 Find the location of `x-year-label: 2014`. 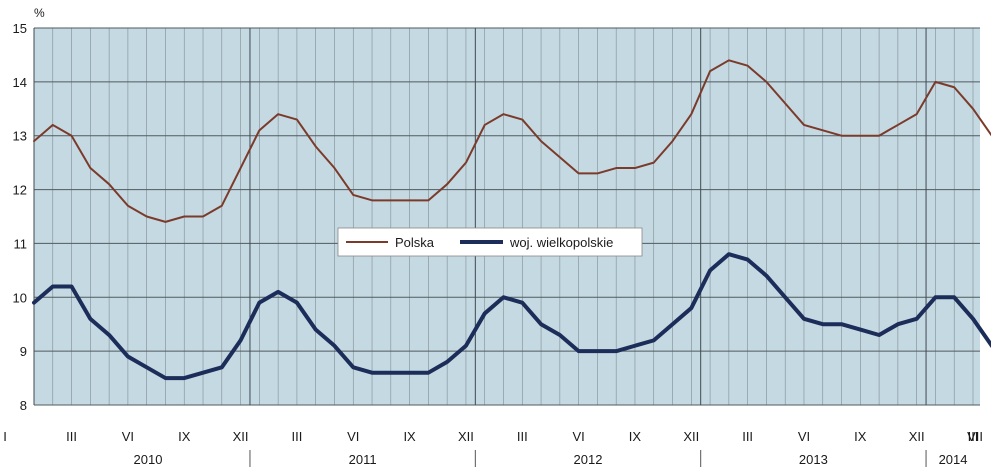

x-year-label: 2014 is located at coordinates (953, 459).